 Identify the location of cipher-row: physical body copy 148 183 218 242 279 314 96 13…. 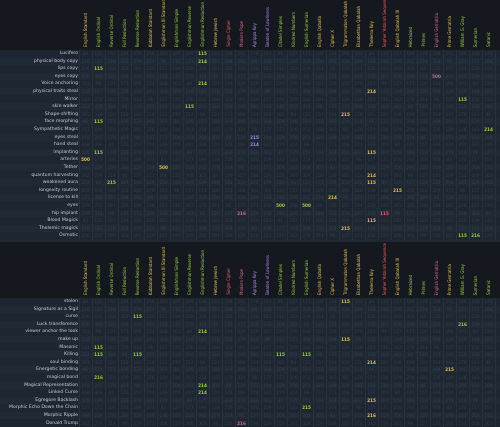
(250, 61).